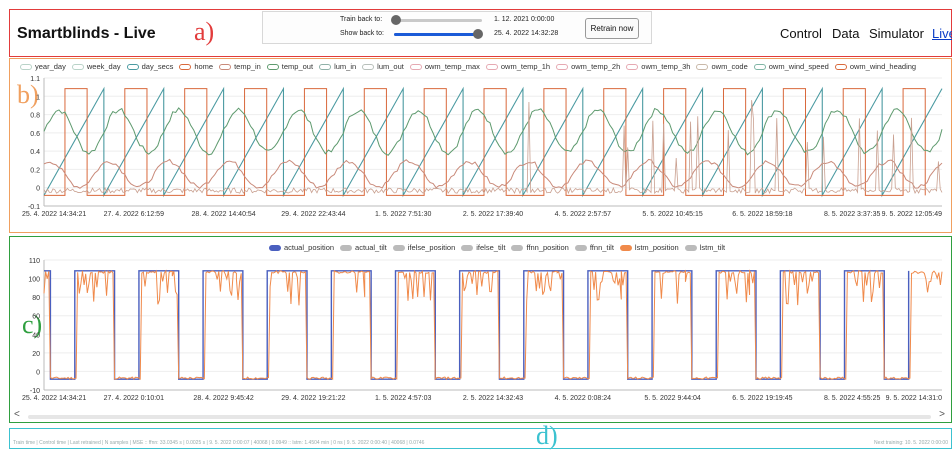 This screenshot has width=952, height=450. I want to click on y-tick-label: 1.1, so click(35, 79).